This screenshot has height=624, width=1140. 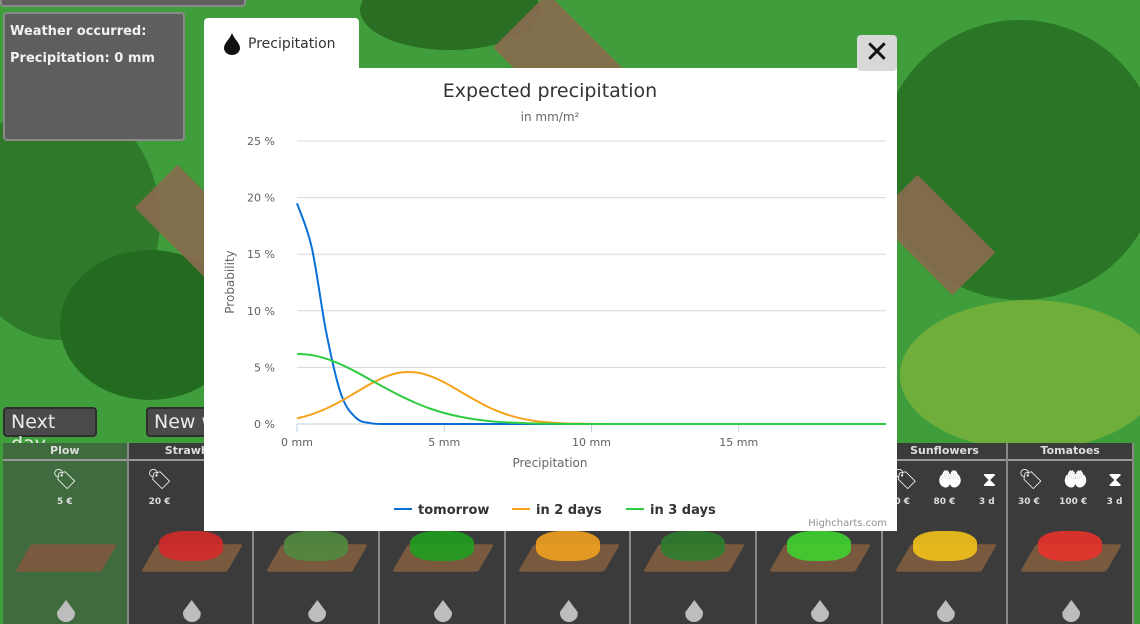 What do you see at coordinates (550, 91) in the screenshot?
I see `chart-title: Expected precipitation` at bounding box center [550, 91].